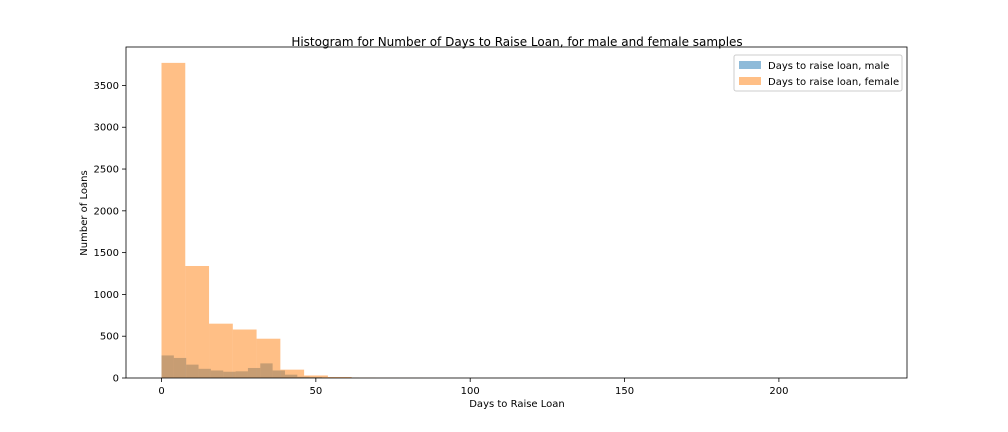  Describe the element at coordinates (106, 211) in the screenshot. I see `y-tick-label: 2000` at that location.